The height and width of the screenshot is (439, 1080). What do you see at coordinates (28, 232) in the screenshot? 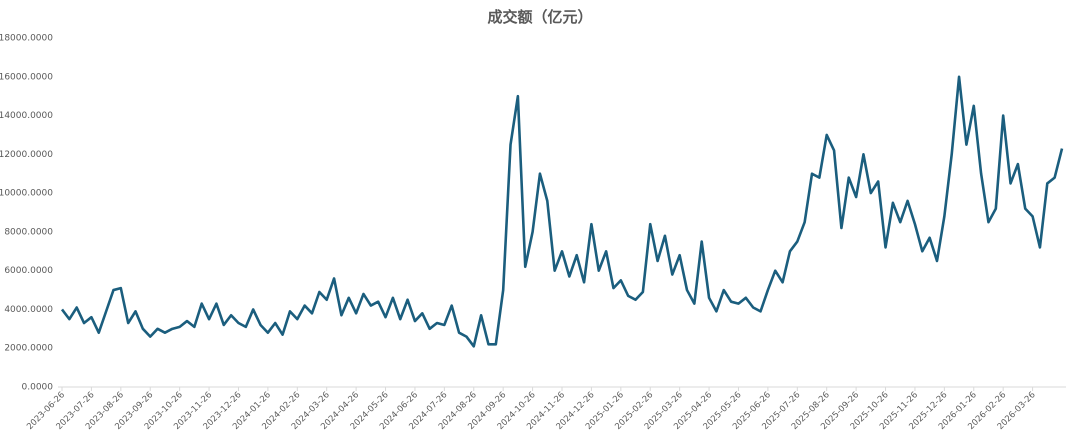
I see `y-tick-label: 8000.0000` at bounding box center [28, 232].